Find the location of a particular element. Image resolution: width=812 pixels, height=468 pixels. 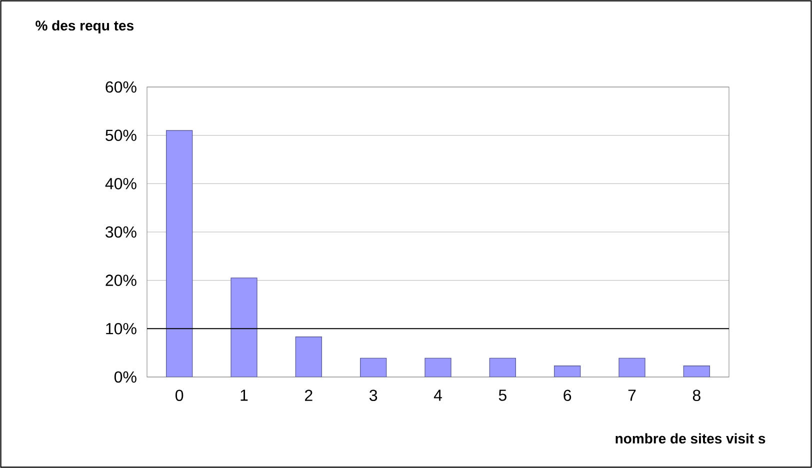

y-tick-label: 60% is located at coordinates (121, 87).